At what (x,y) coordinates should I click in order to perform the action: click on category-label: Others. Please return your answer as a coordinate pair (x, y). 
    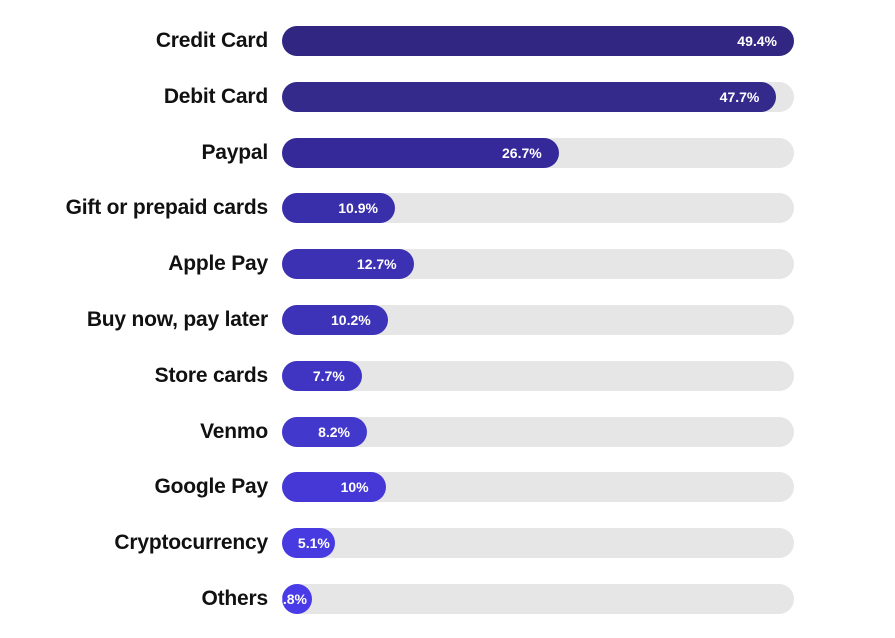
    Looking at the image, I should click on (235, 598).